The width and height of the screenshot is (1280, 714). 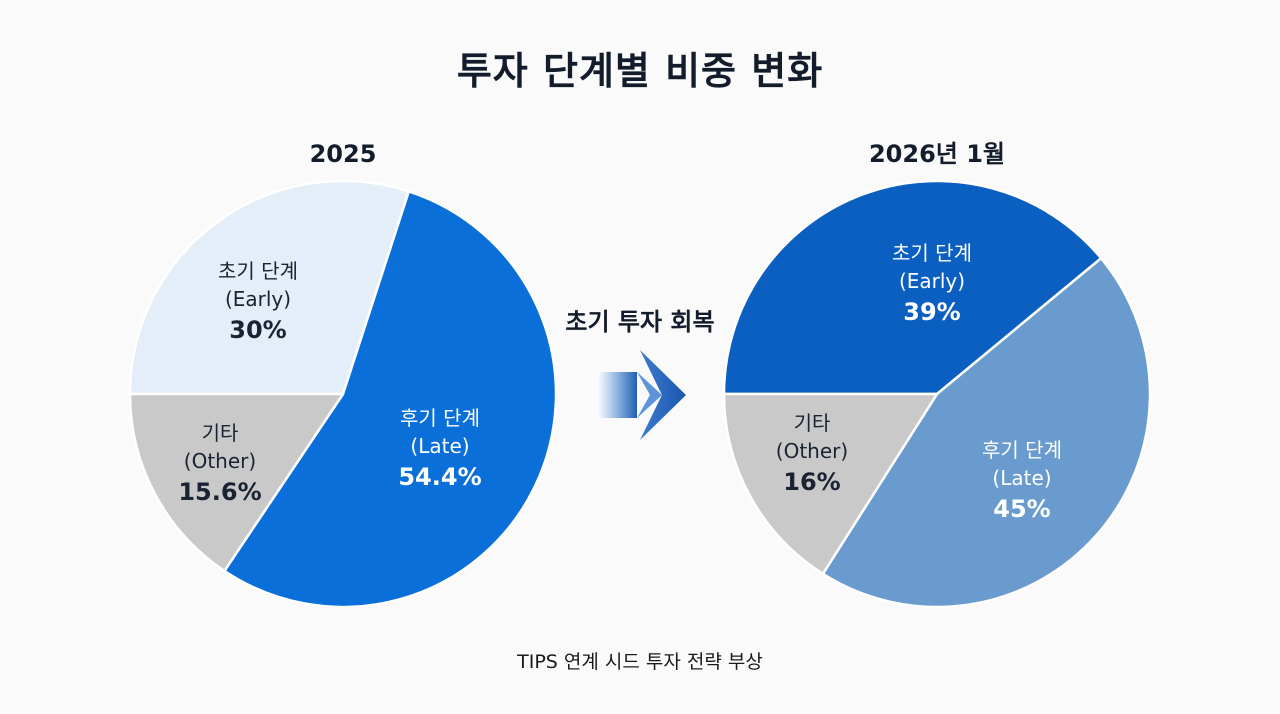 I want to click on pie-2026-slice-early-label: 초기 단계, so click(x=932, y=253).